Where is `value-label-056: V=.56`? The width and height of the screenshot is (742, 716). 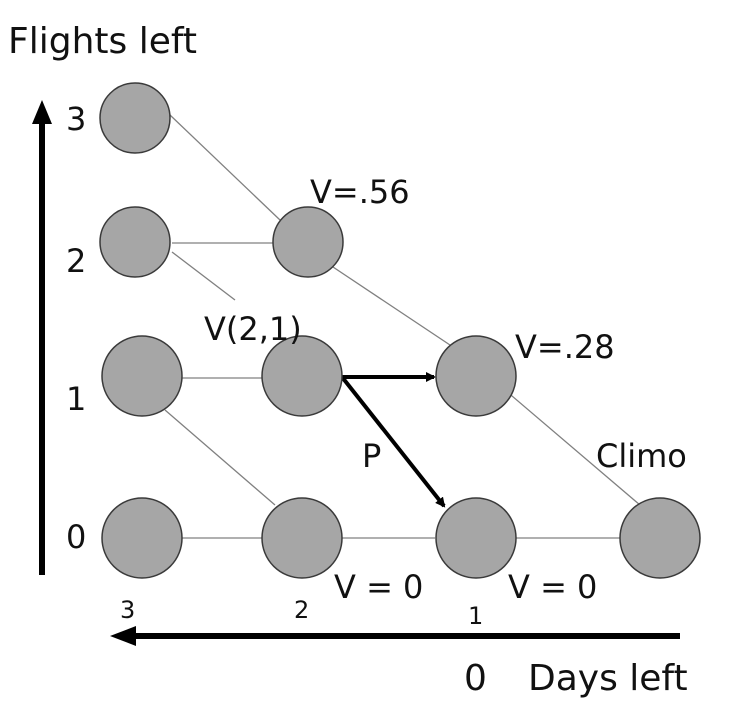 value-label-056: V=.56 is located at coordinates (360, 192).